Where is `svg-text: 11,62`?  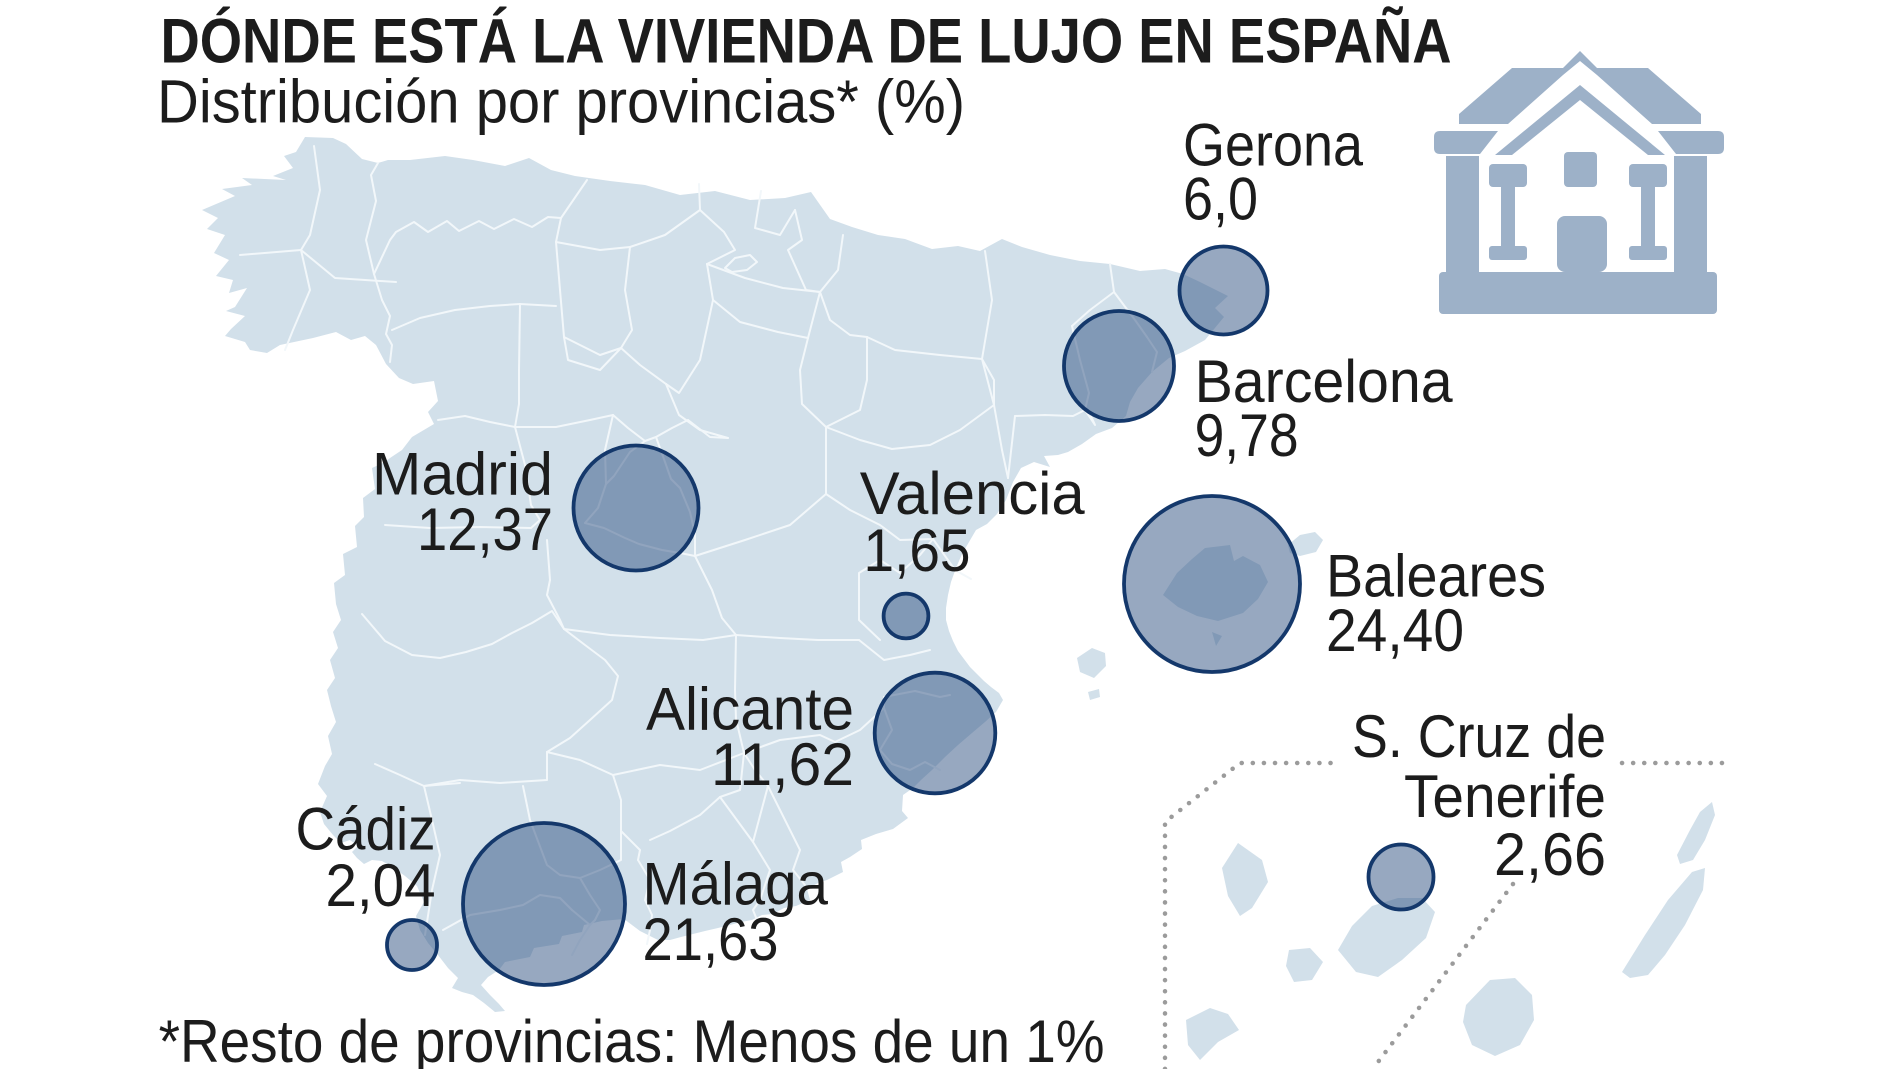
svg-text: 11,62 is located at coordinates (782, 764).